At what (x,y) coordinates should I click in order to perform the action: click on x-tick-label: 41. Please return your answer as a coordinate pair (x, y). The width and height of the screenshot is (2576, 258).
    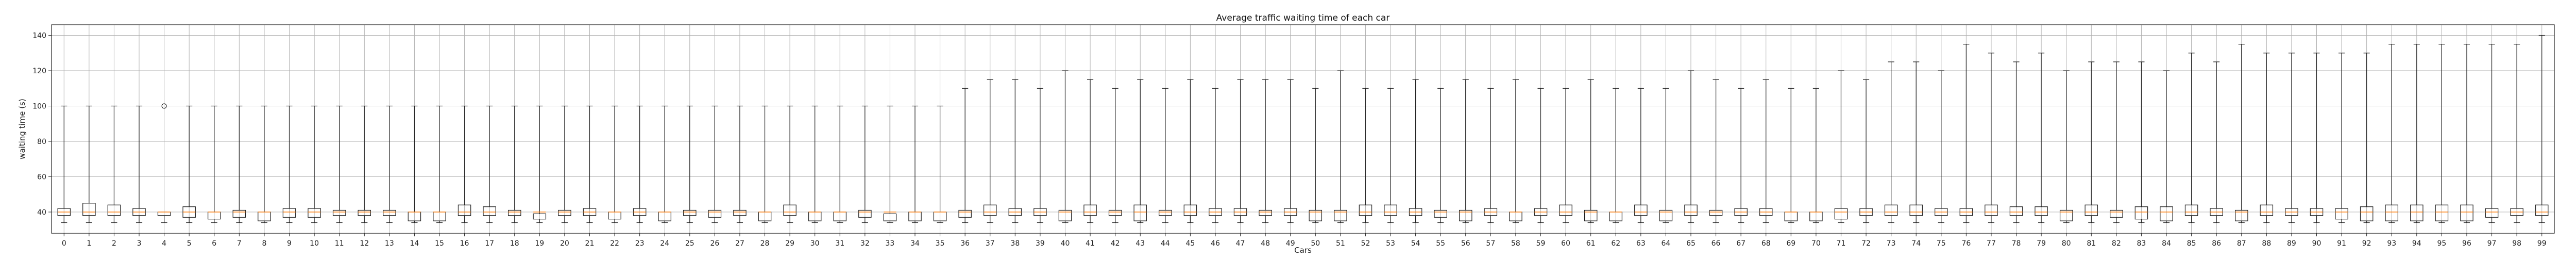
    Looking at the image, I should click on (1090, 243).